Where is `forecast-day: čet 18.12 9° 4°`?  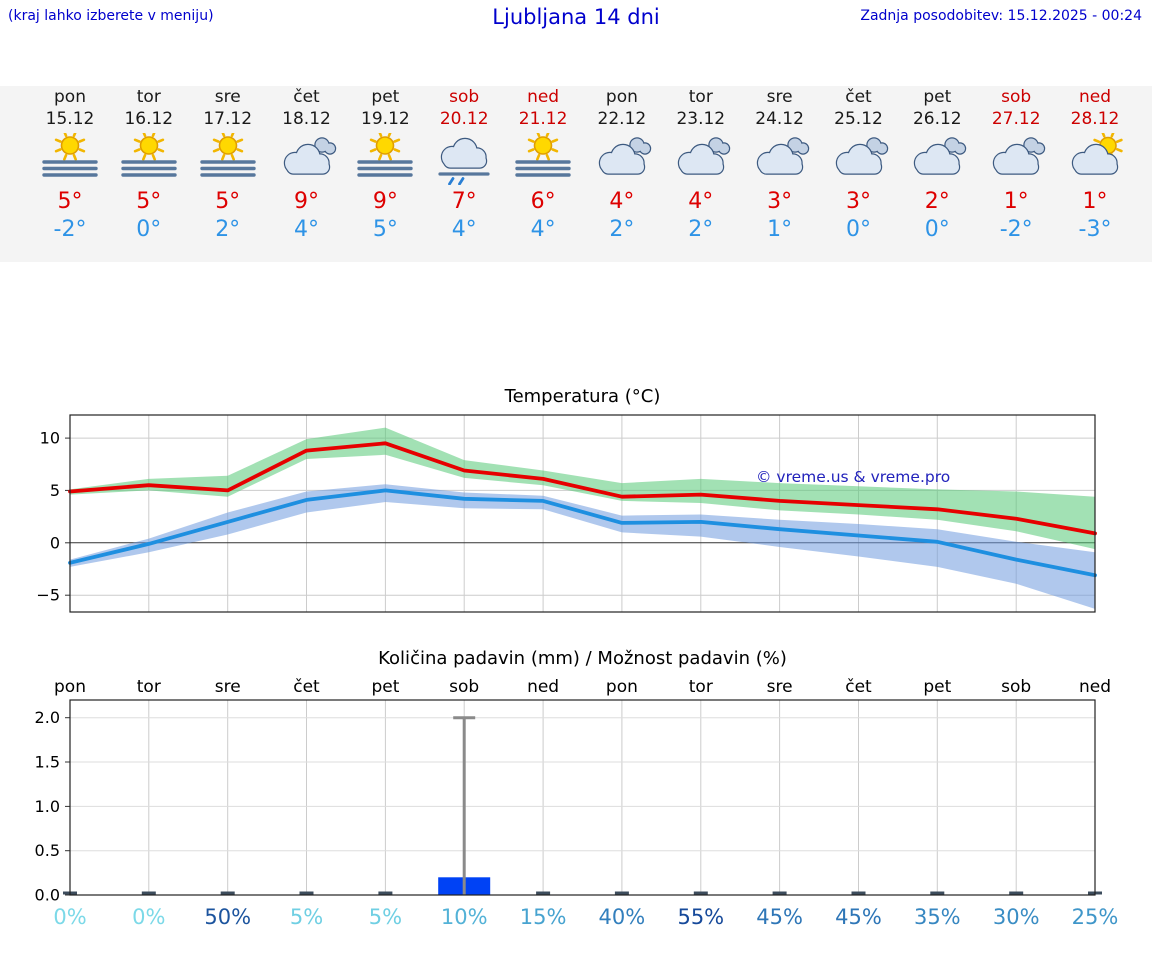
forecast-day: čet 18.12 9° 4° is located at coordinates (307, 174).